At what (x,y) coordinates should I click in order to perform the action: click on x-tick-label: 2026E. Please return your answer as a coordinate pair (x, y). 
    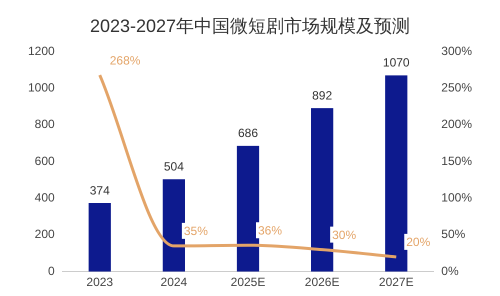
    Looking at the image, I should click on (322, 282).